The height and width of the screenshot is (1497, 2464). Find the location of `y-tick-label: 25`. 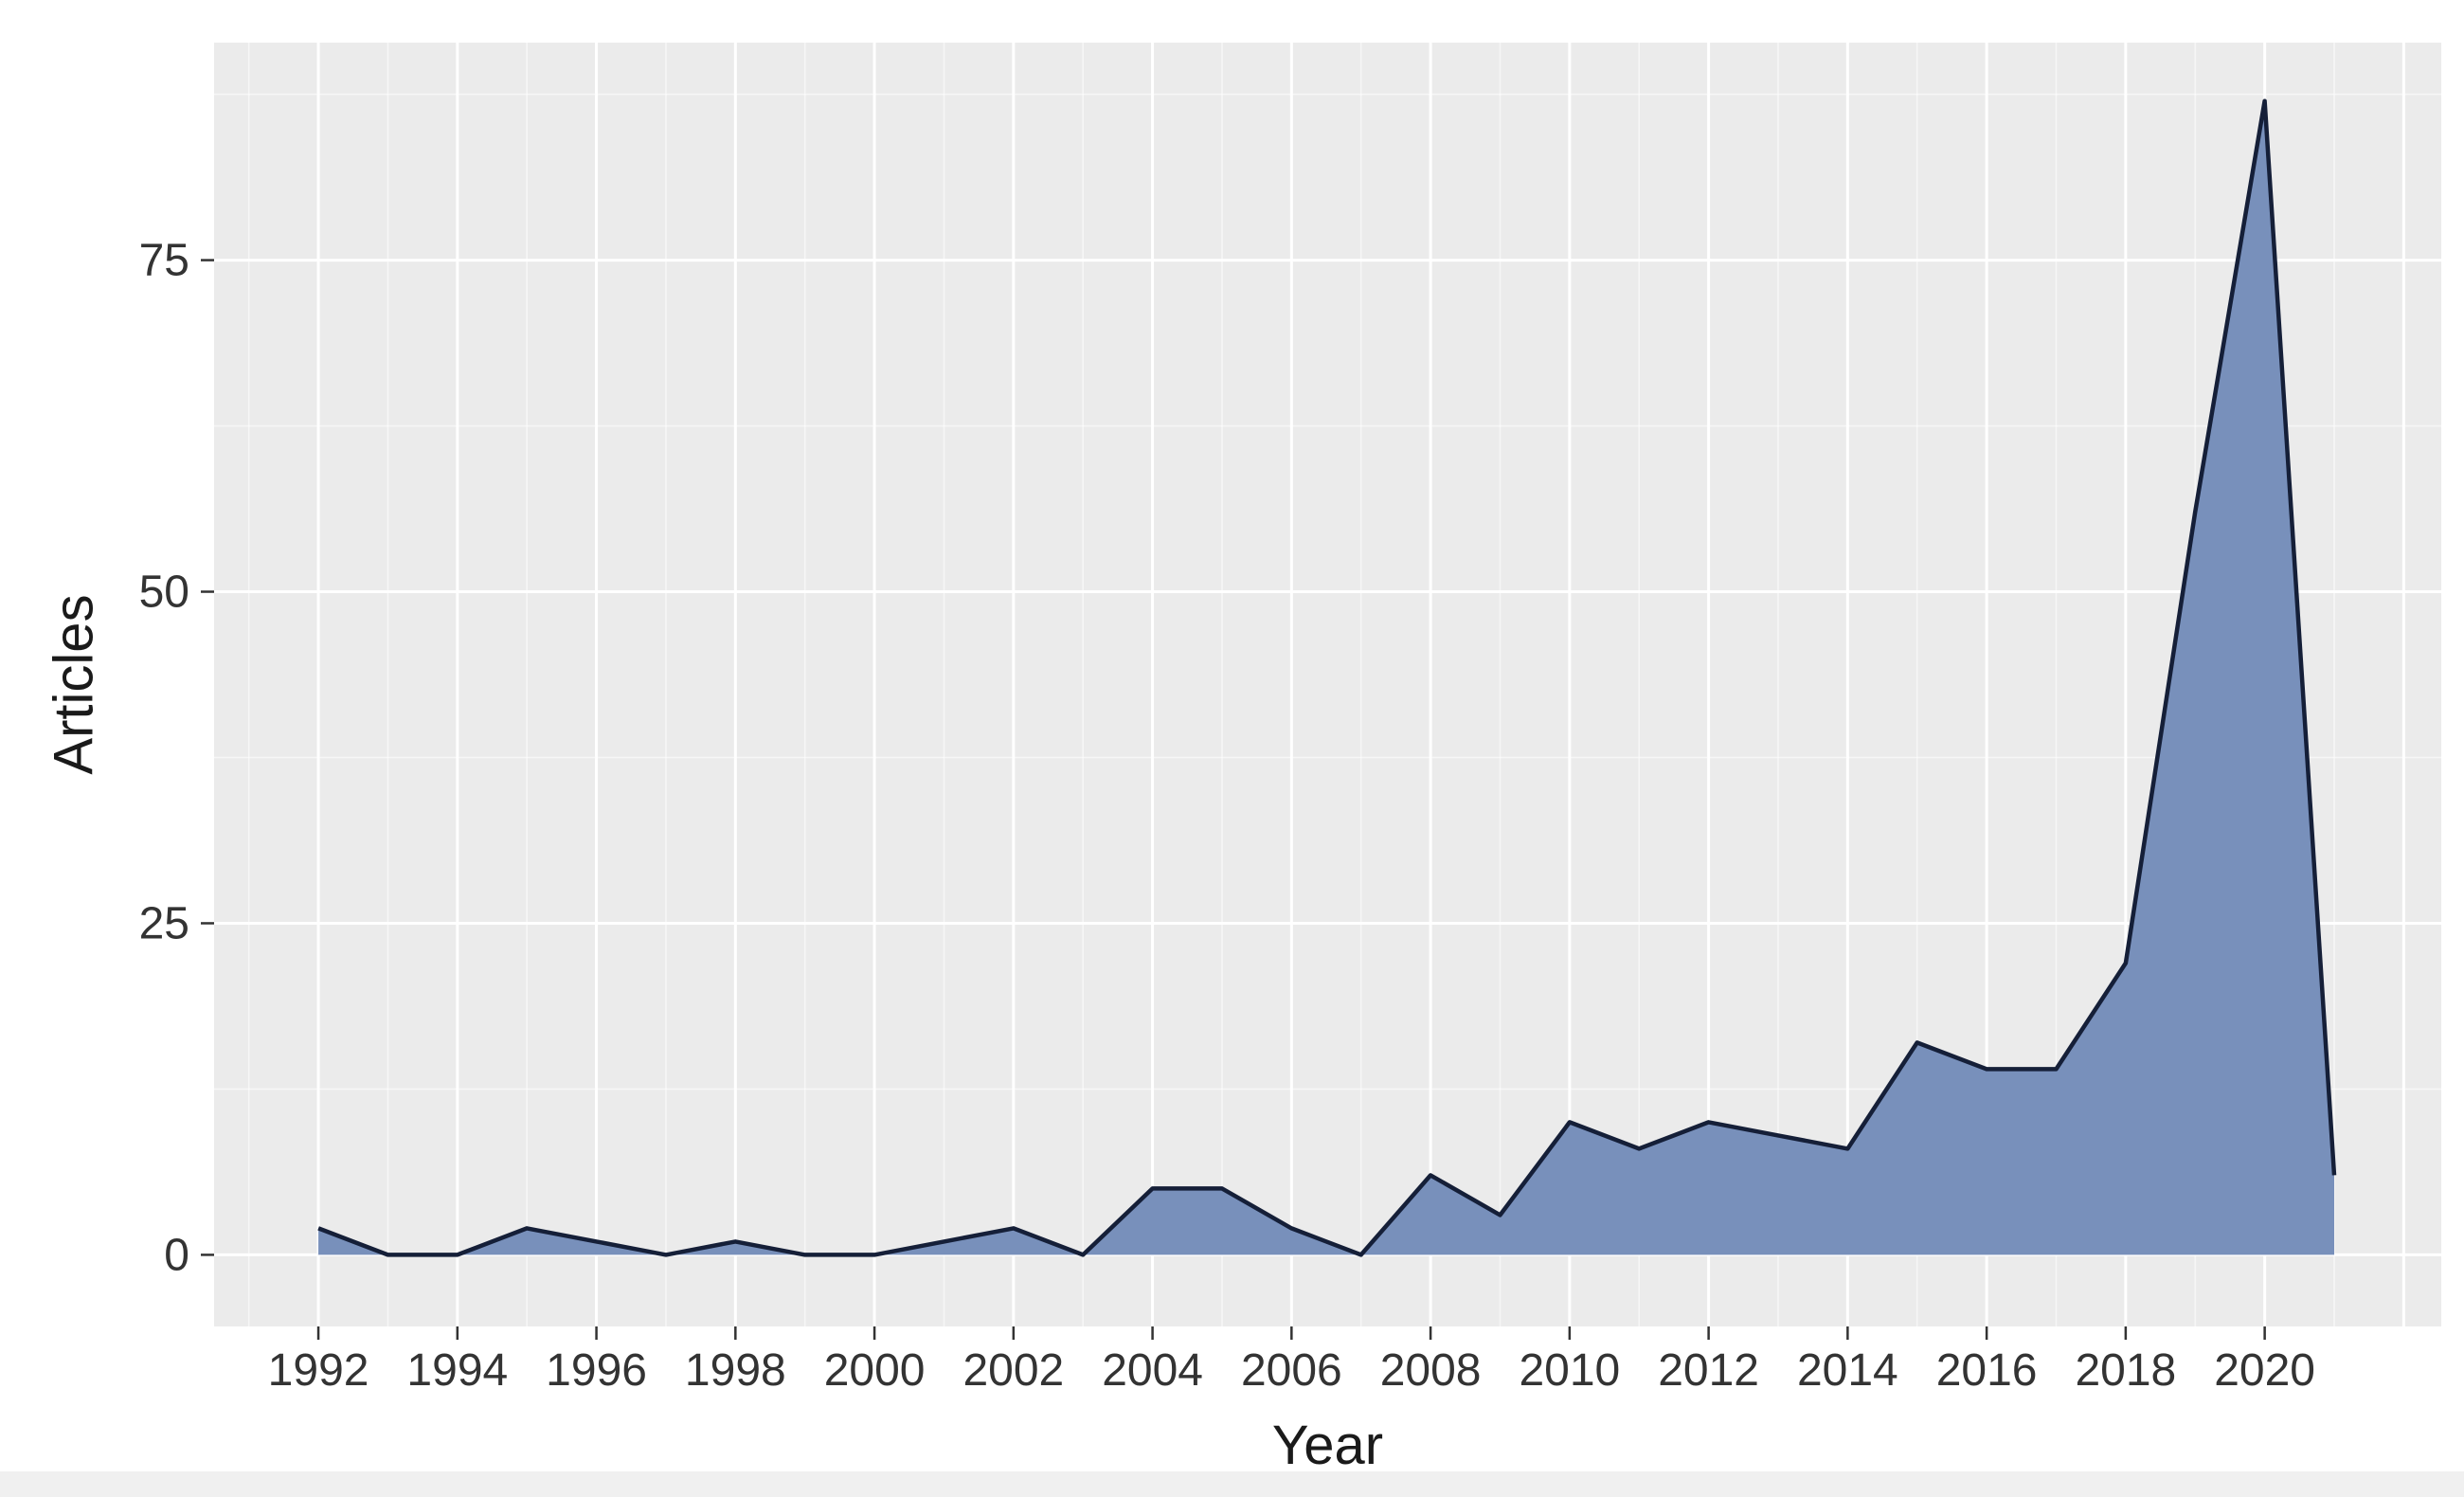

y-tick-label: 25 is located at coordinates (164, 923).